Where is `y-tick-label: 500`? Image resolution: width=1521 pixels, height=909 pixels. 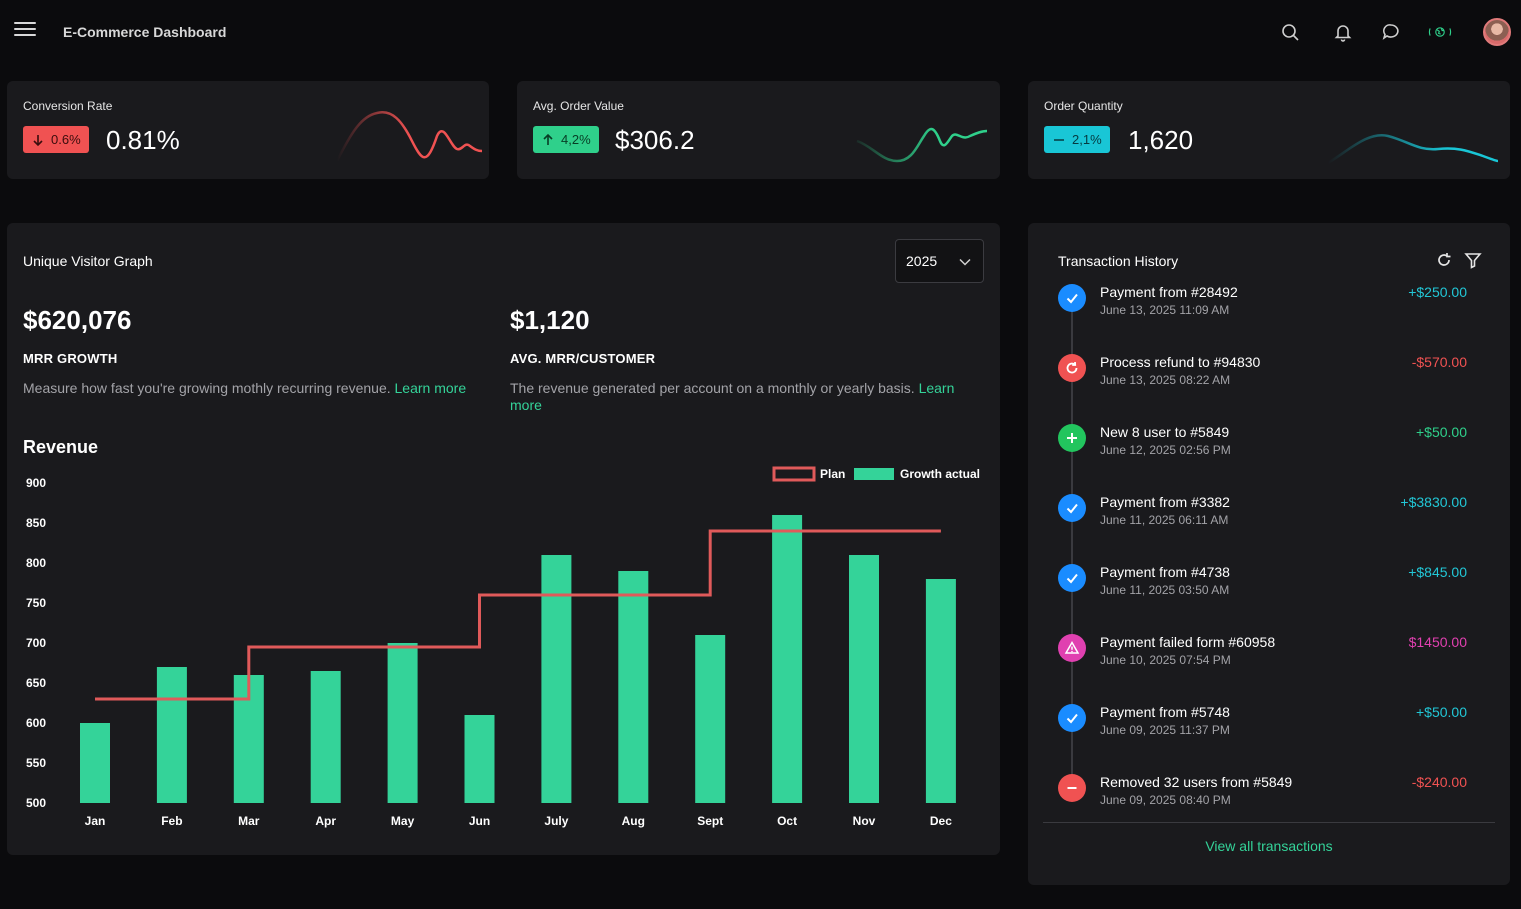 y-tick-label: 500 is located at coordinates (36, 803).